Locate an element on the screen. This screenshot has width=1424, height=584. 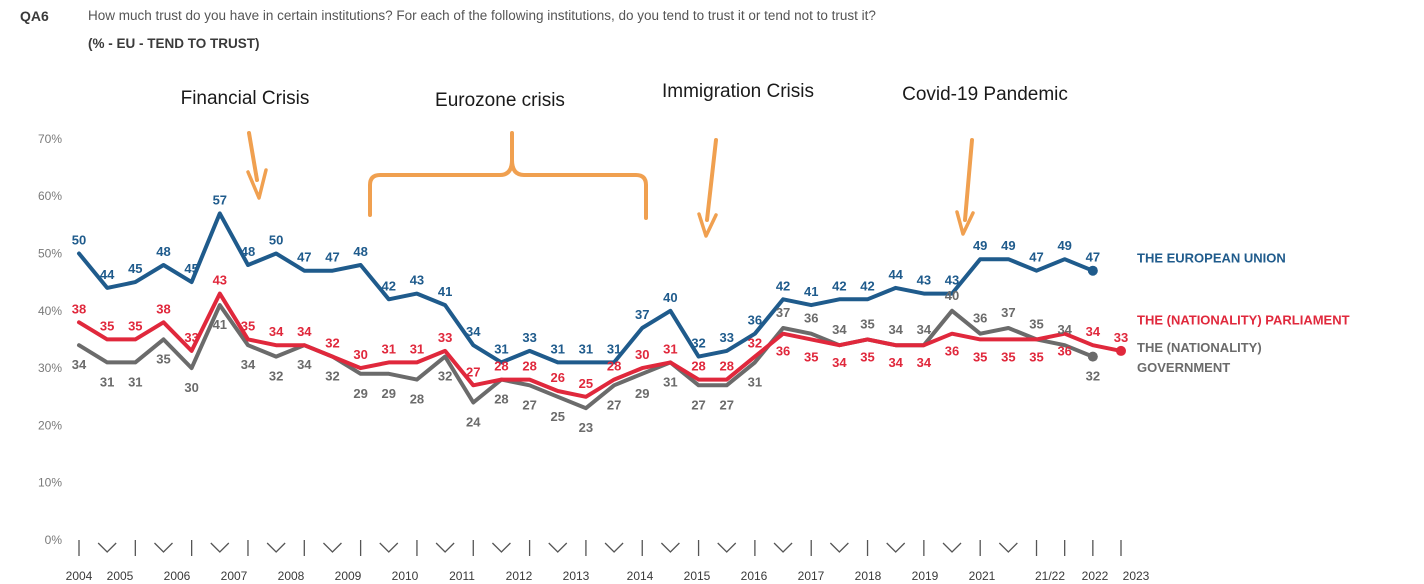
annotation-eurozone-crisis: Eurozone crisis is located at coordinates (500, 100).